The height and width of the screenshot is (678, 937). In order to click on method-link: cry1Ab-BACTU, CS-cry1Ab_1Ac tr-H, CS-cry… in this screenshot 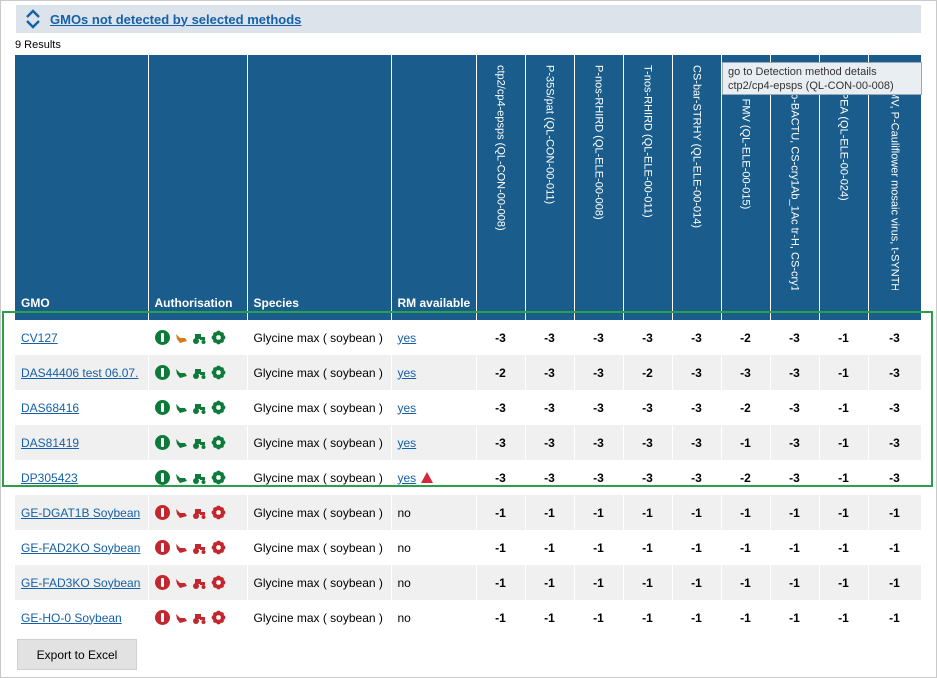, I will do `click(794, 177)`.